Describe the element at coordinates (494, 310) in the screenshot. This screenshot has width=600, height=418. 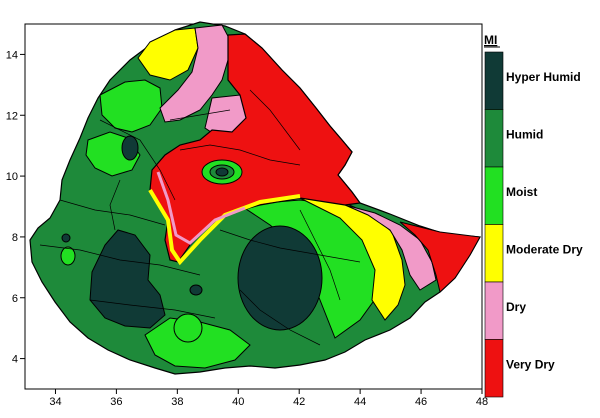
I see `legend-swatch-dry` at that location.